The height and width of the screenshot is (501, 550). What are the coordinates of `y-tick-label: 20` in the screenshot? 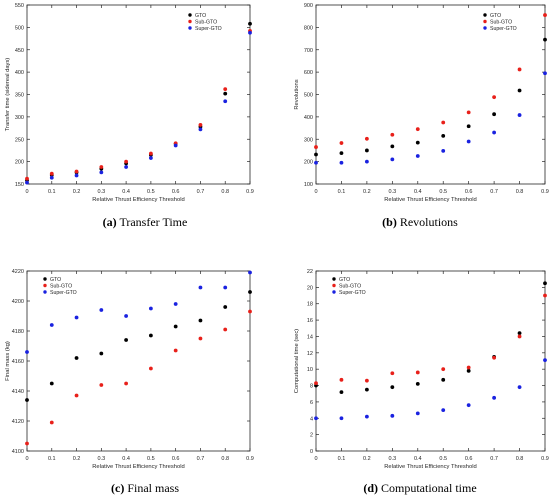 It's located at (310, 288).